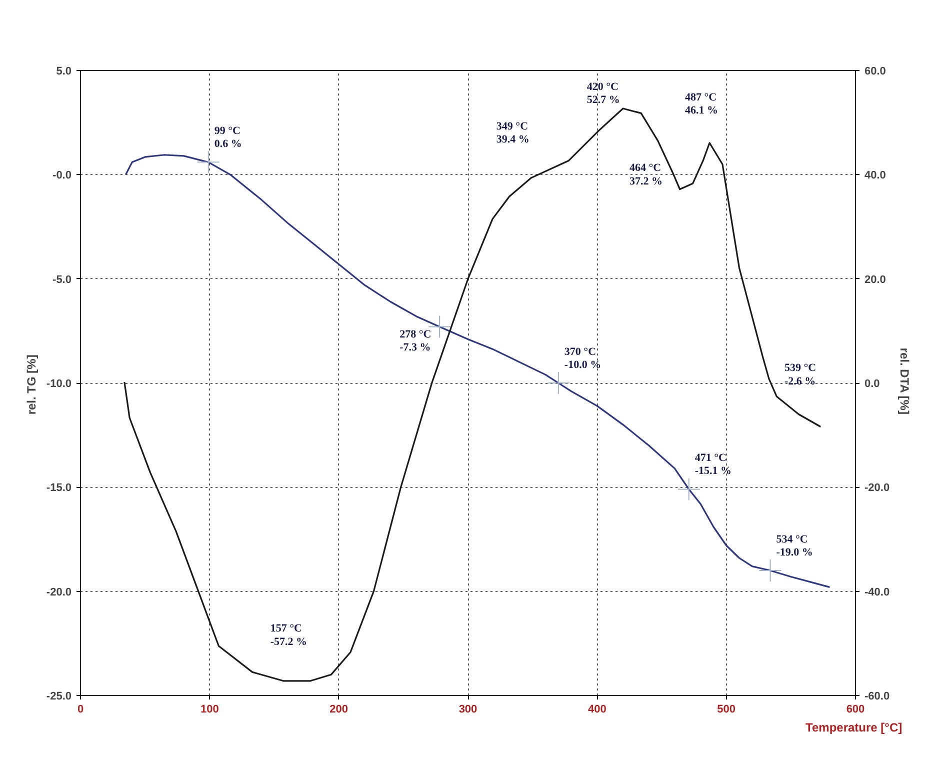 The image size is (943, 763). Describe the element at coordinates (726, 710) in the screenshot. I see `x-tick-label: 500` at that location.